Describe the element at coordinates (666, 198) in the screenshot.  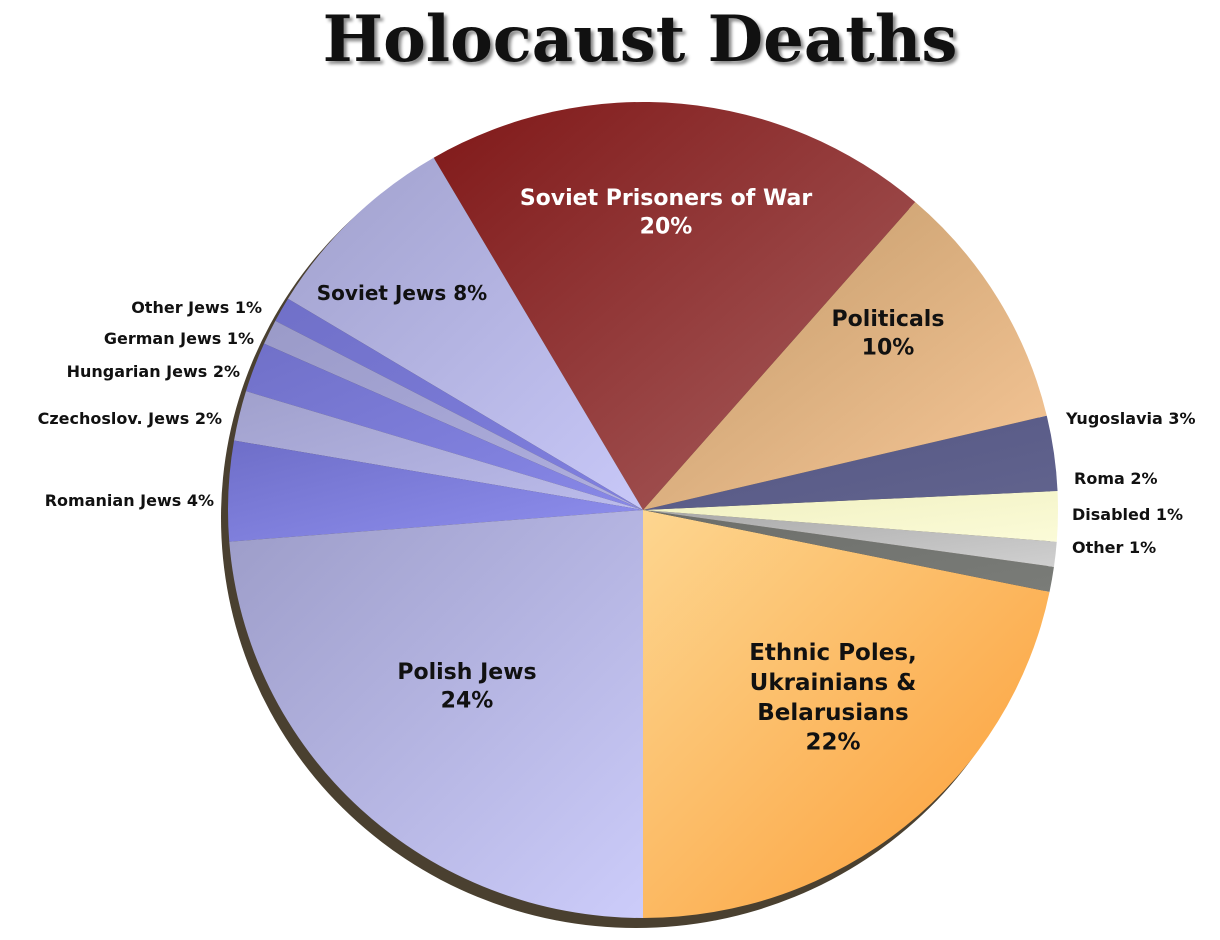
I see `slice-label-line: Soviet Prisoners of War` at that location.